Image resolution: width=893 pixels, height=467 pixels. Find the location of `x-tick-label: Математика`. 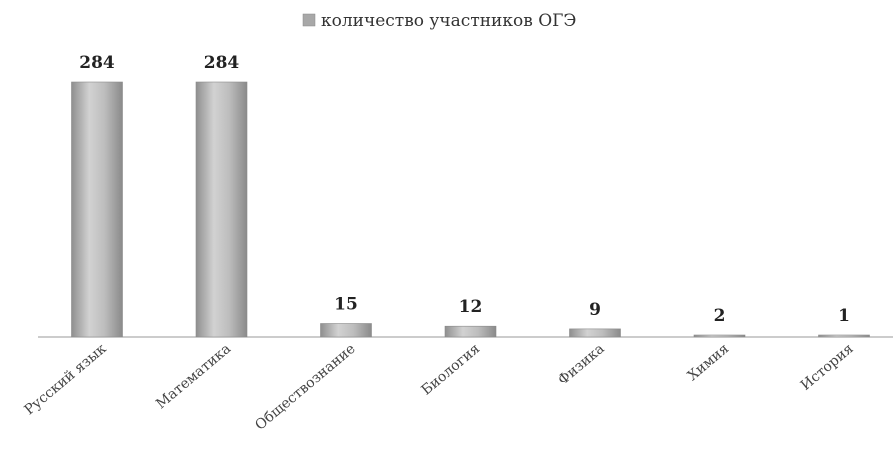

x-tick-label: Математика is located at coordinates (193, 376).